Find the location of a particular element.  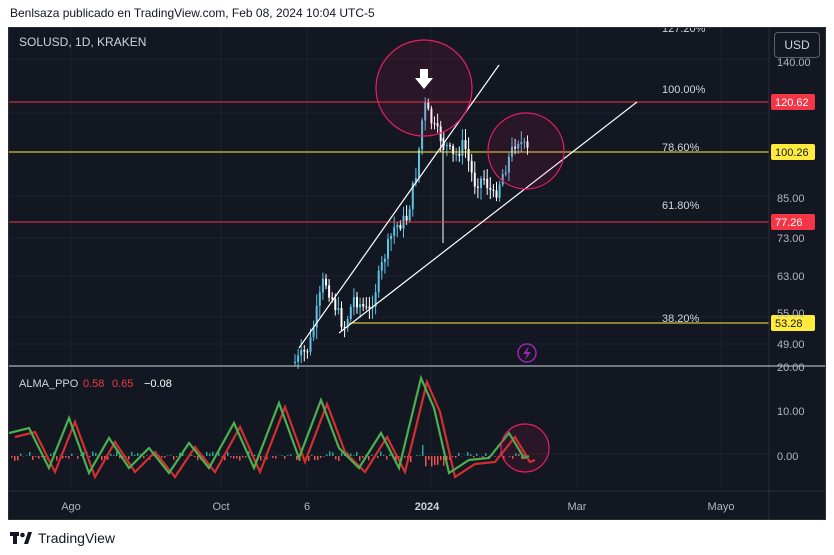

price-tick-label: 55.00 is located at coordinates (791, 314).